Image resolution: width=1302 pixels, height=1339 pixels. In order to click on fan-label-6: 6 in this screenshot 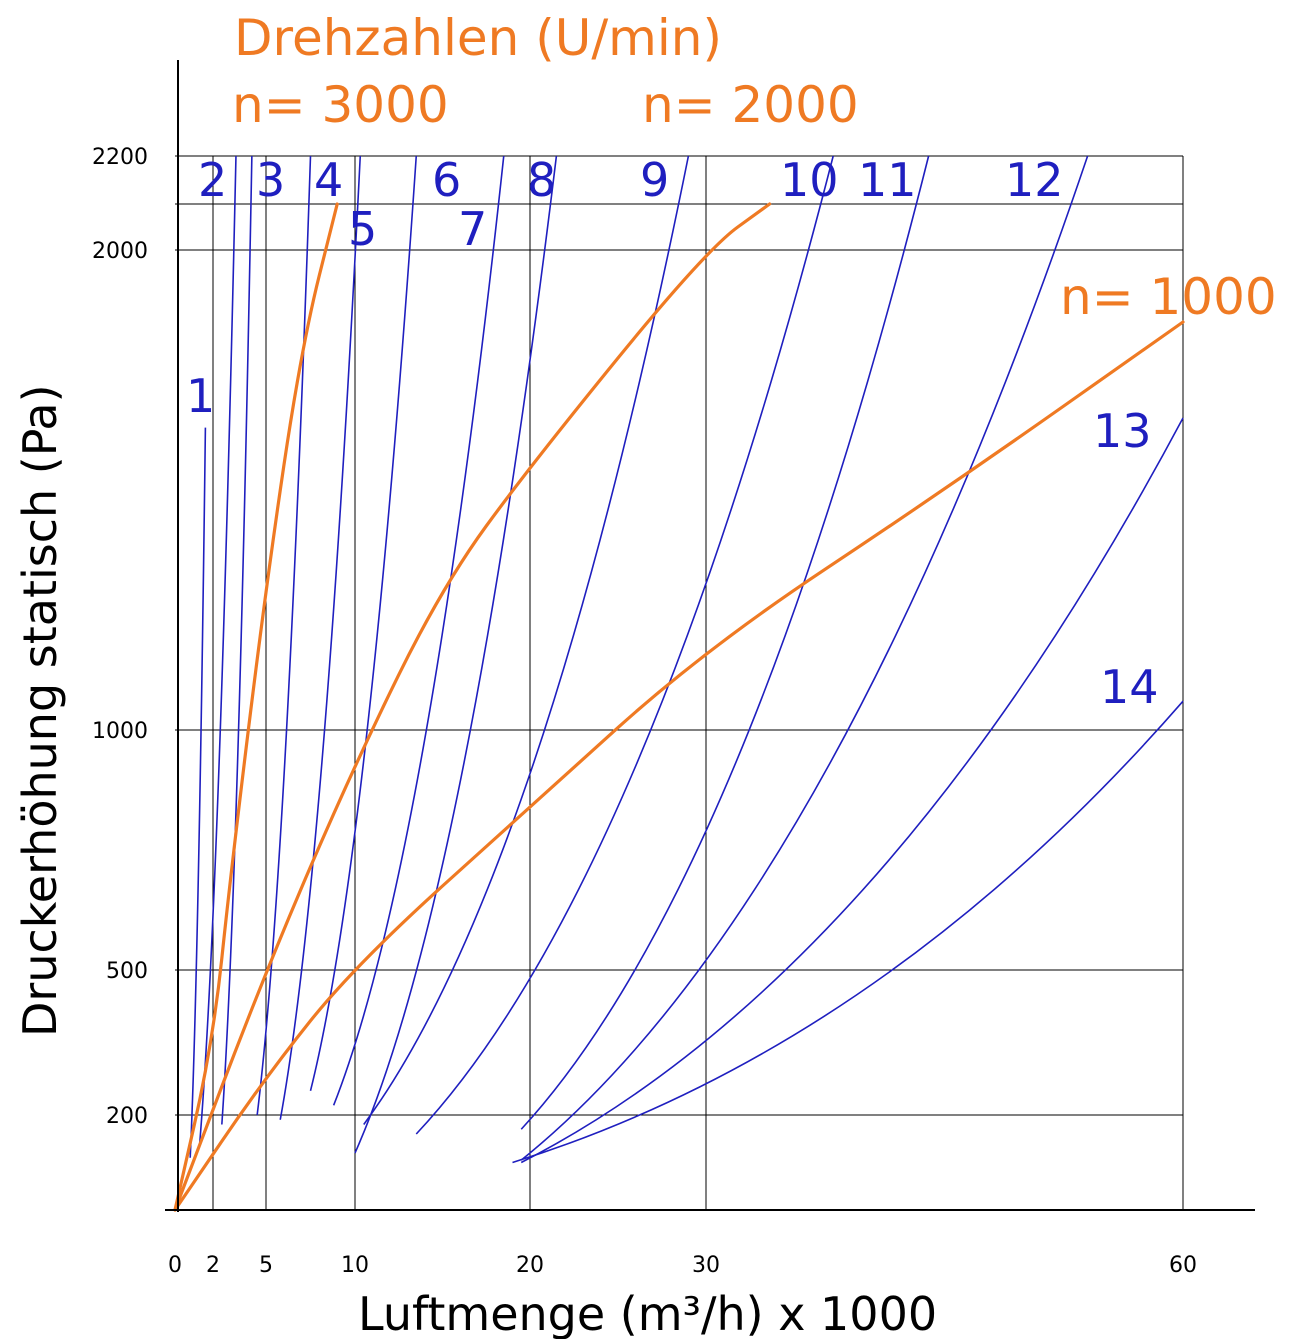, I will do `click(446, 180)`.